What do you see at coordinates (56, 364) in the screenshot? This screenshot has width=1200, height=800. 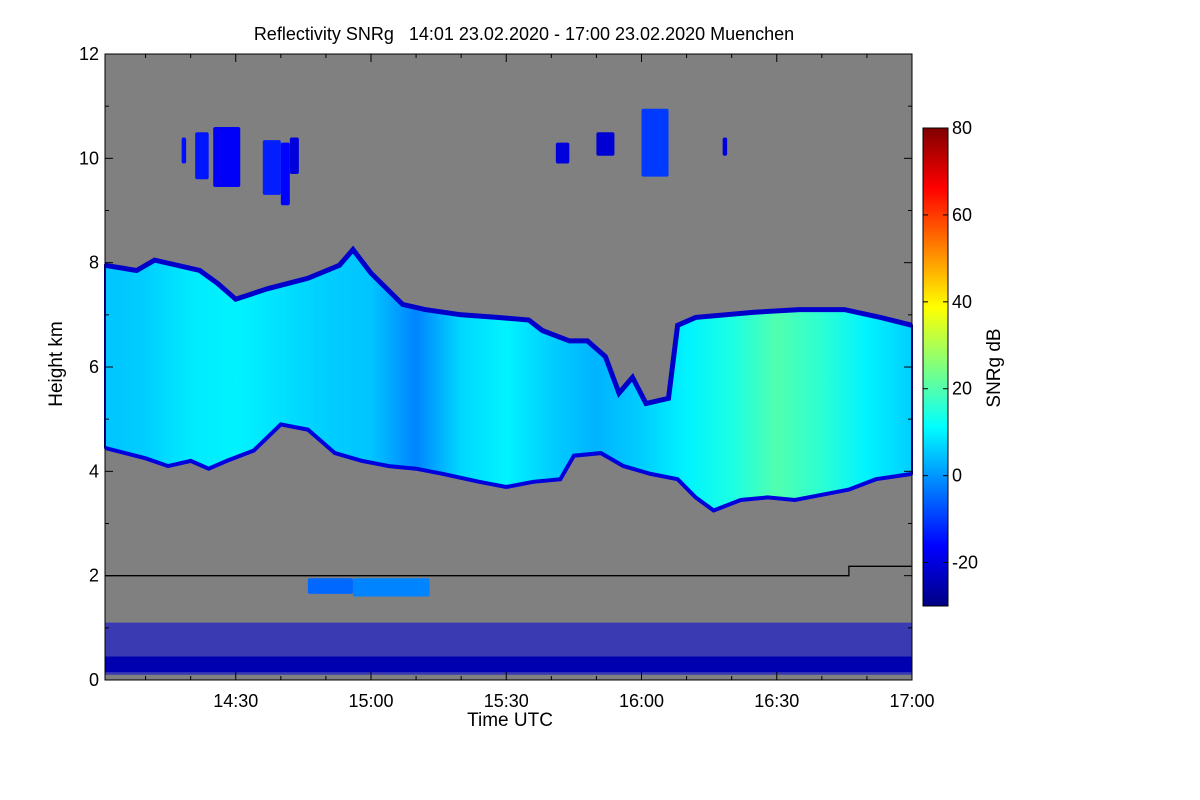 I see `y-axis-title: Height km` at bounding box center [56, 364].